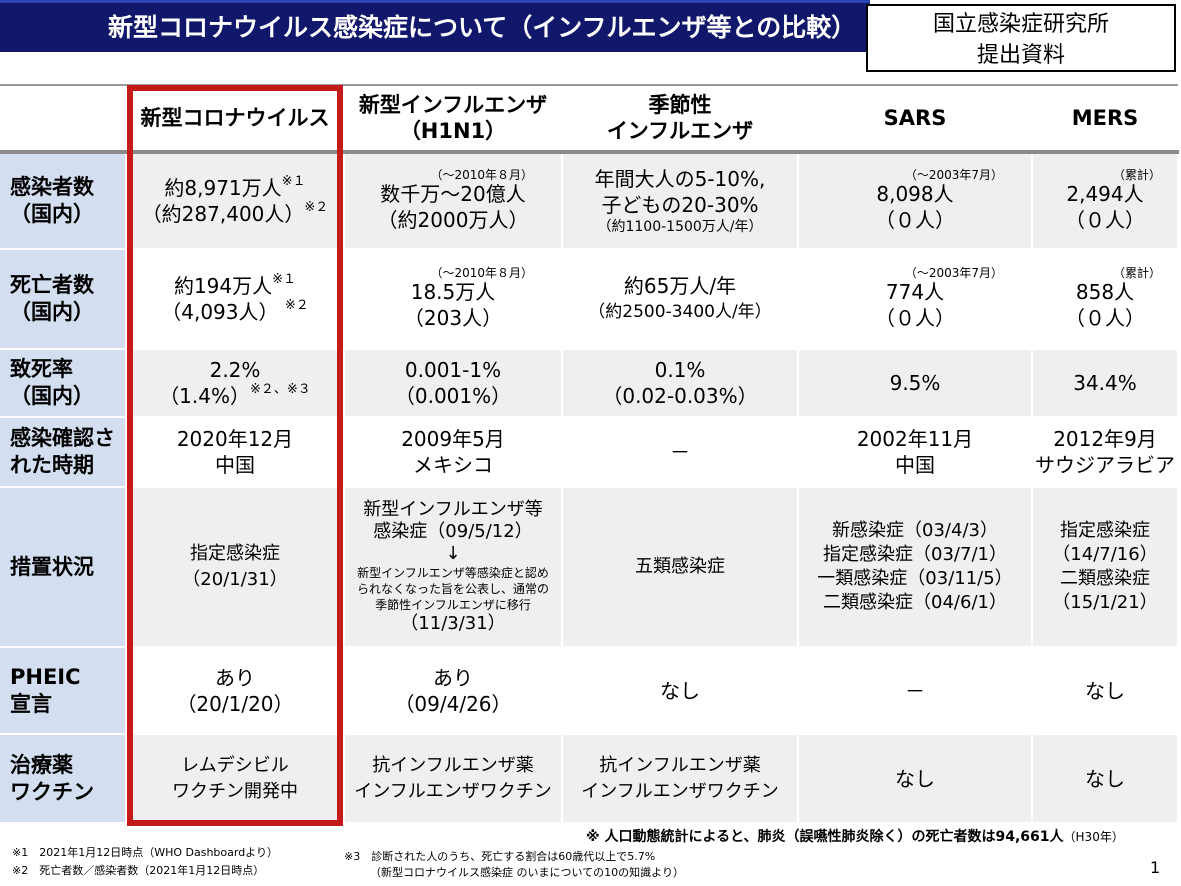 The height and width of the screenshot is (886, 1181). What do you see at coordinates (915, 691) in the screenshot?
I see `cell-sars: －` at bounding box center [915, 691].